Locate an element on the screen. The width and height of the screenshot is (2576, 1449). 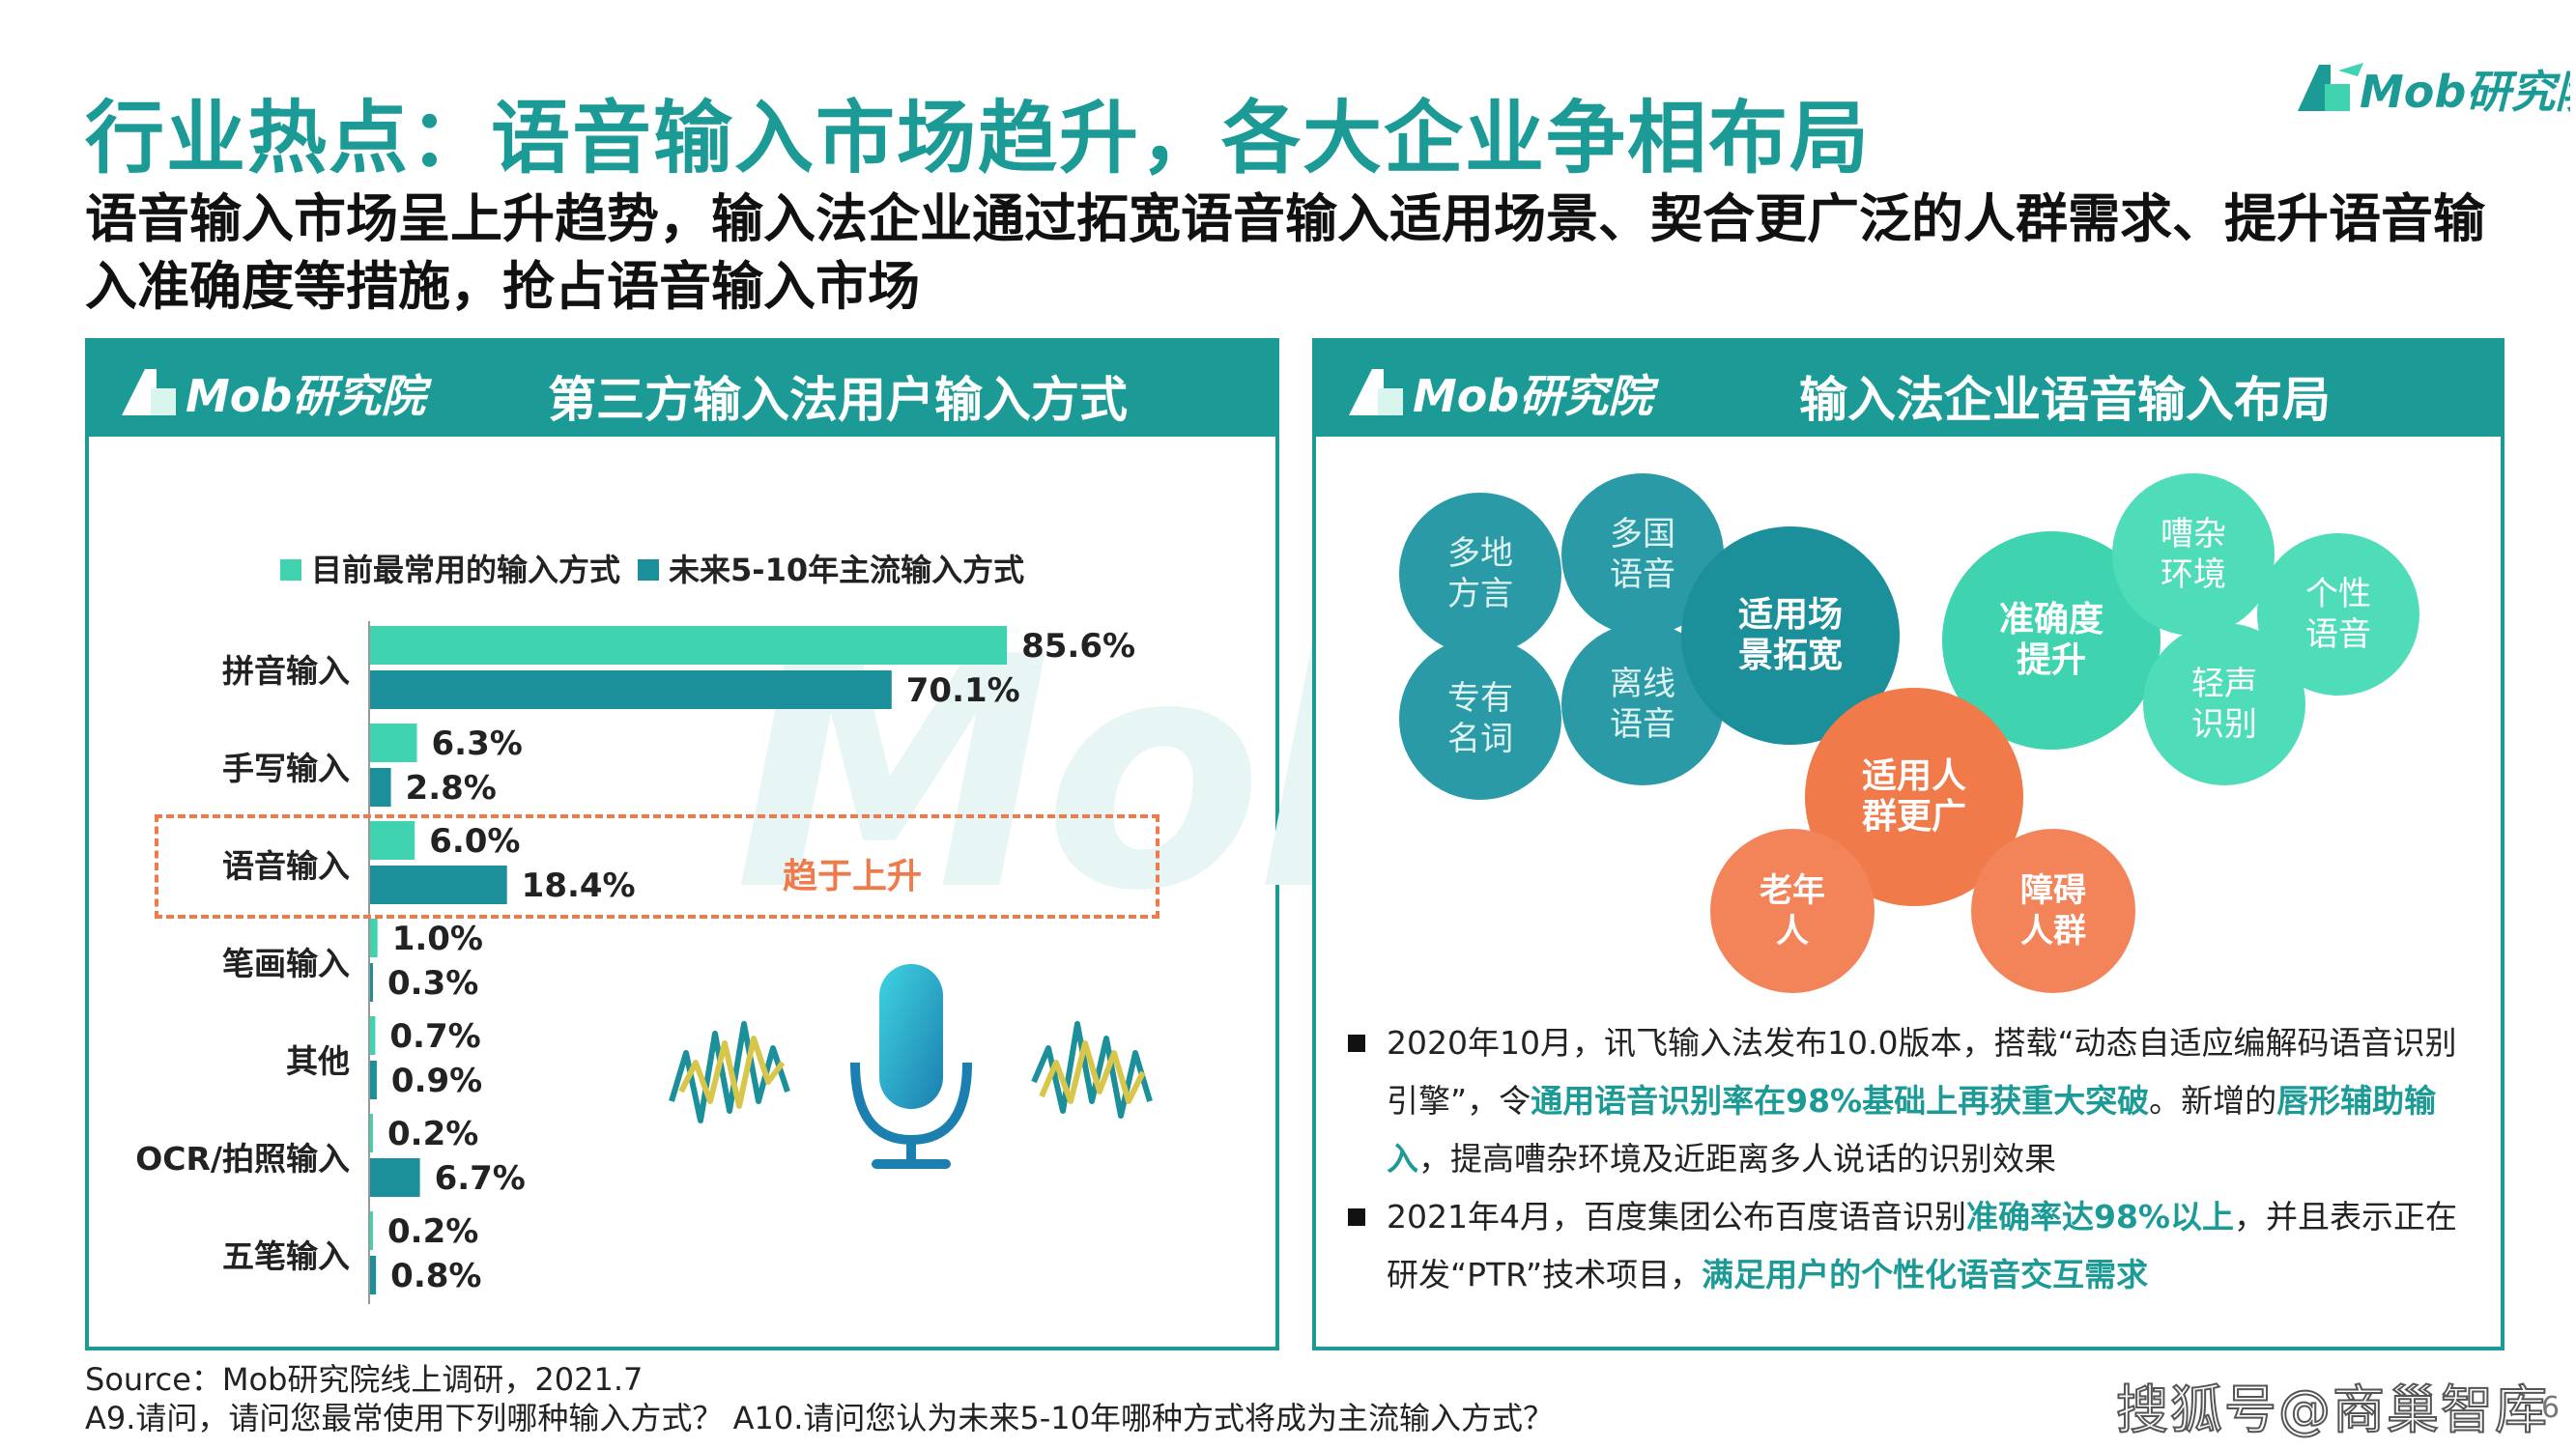
bar-value-label: 6.3% is located at coordinates (478, 743).